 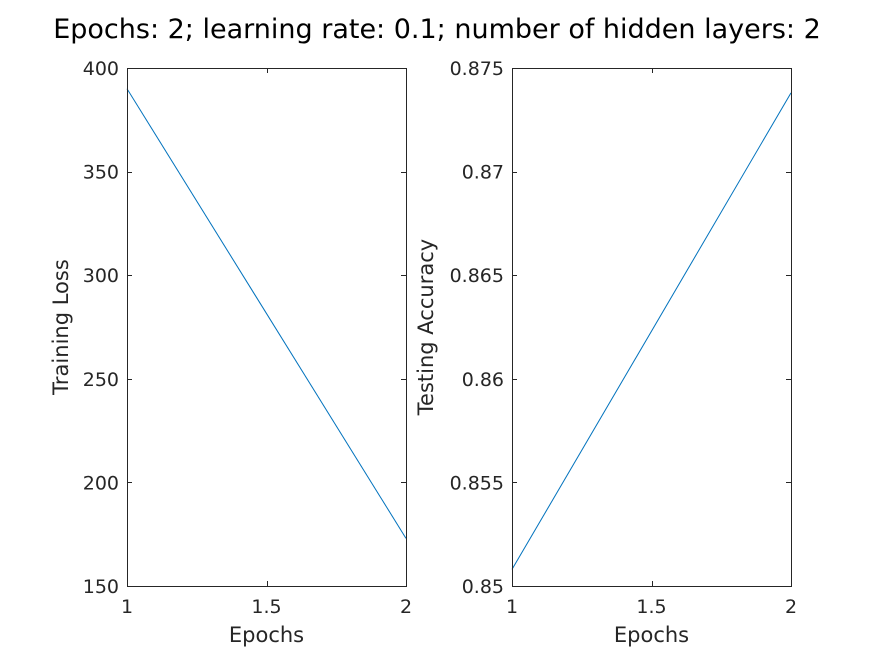 What do you see at coordinates (477, 276) in the screenshot?
I see `accuracy-y-tick-label: 0.865` at bounding box center [477, 276].